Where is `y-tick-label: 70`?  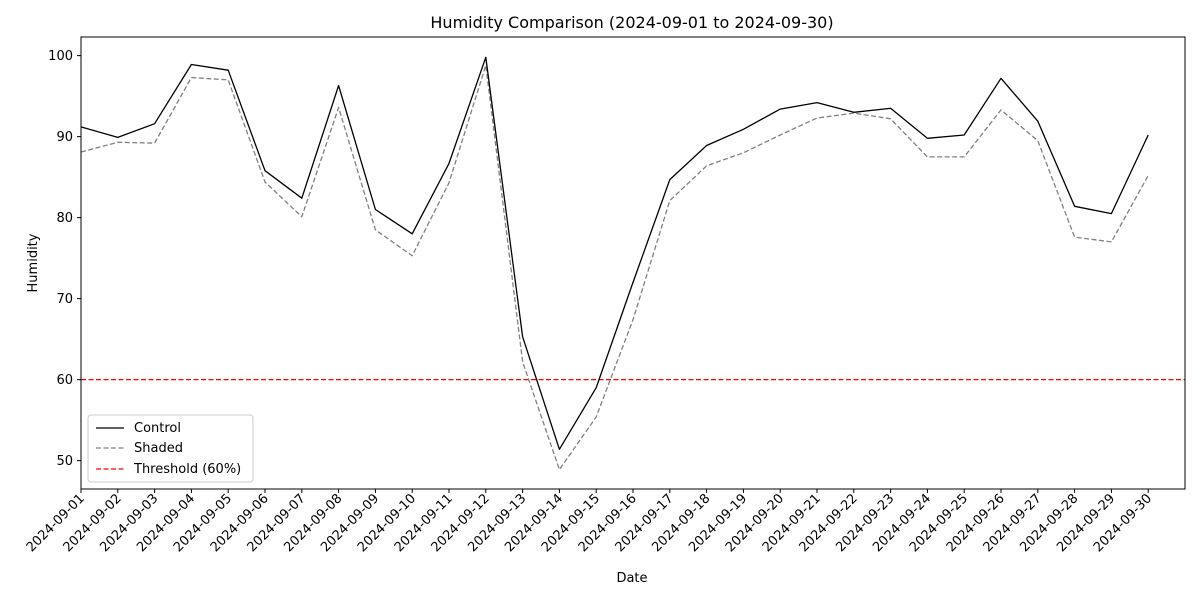
y-tick-label: 70 is located at coordinates (64, 299).